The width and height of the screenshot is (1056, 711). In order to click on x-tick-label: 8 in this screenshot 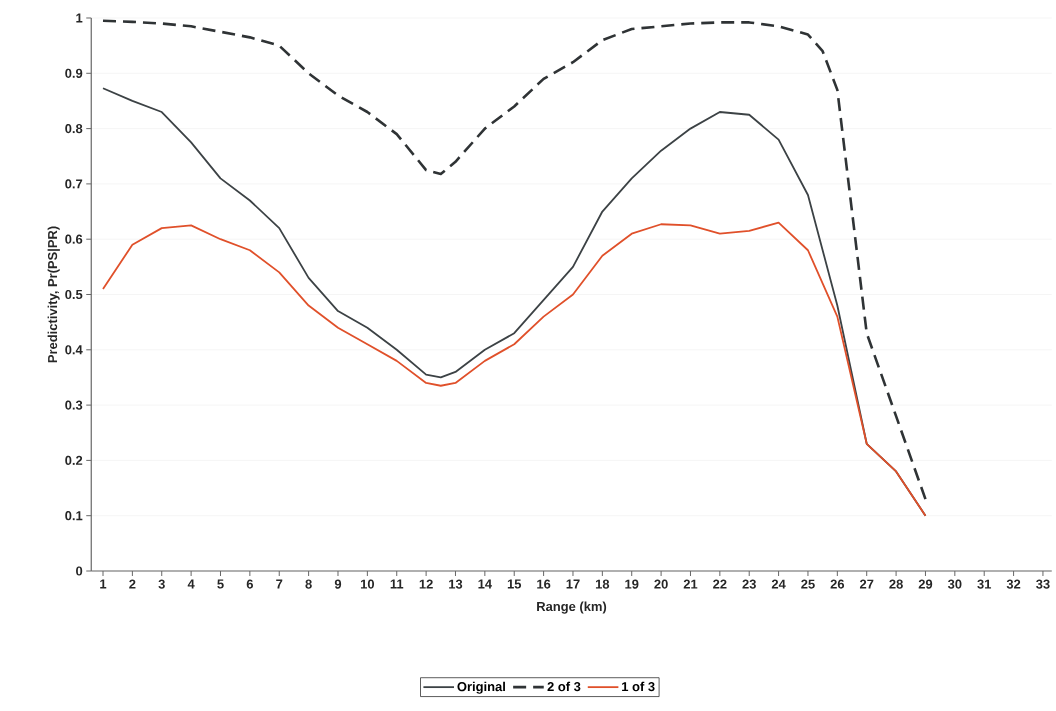, I will do `click(308, 584)`.